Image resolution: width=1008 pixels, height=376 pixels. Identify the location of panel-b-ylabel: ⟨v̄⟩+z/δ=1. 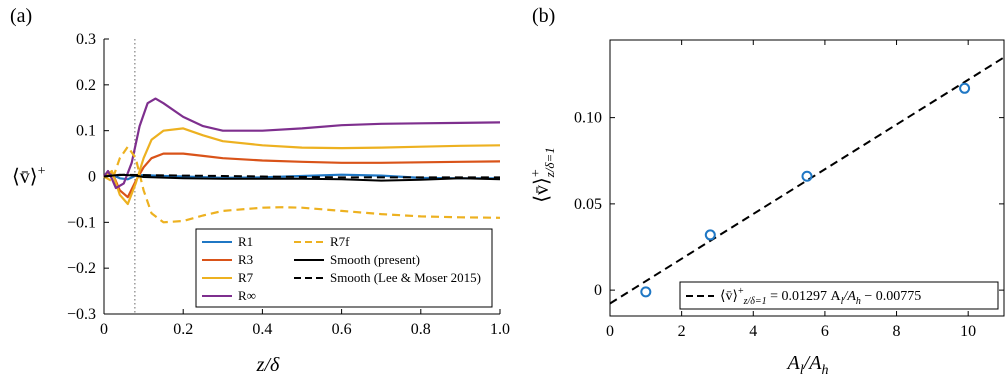
(543, 175).